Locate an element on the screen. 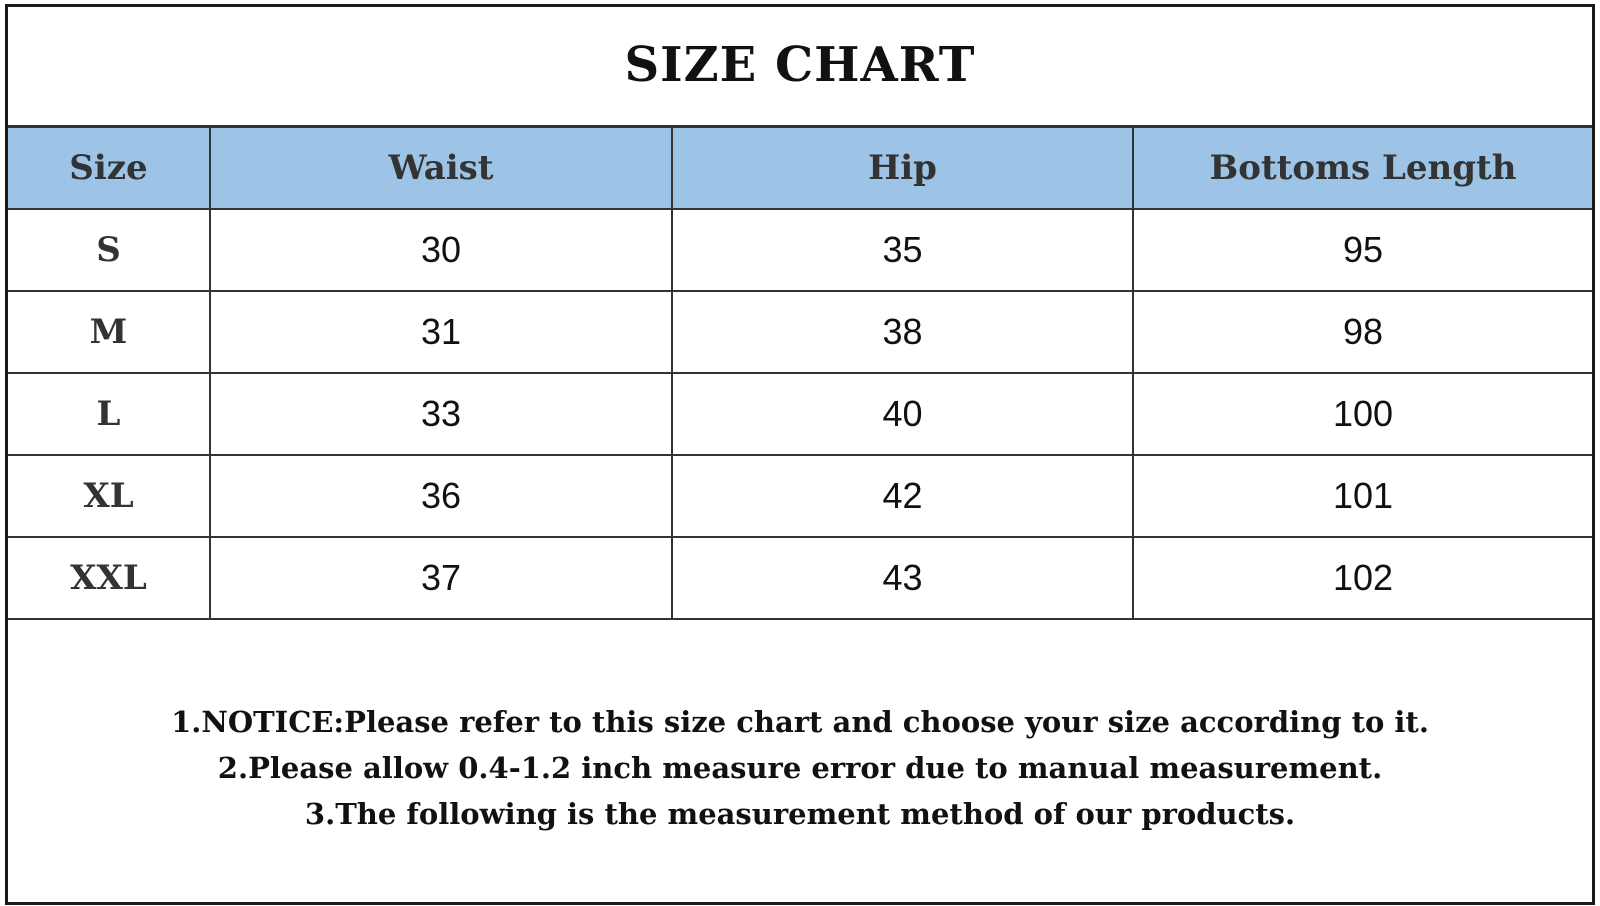 The image size is (1600, 906). hip-cell: 43 is located at coordinates (902, 578).